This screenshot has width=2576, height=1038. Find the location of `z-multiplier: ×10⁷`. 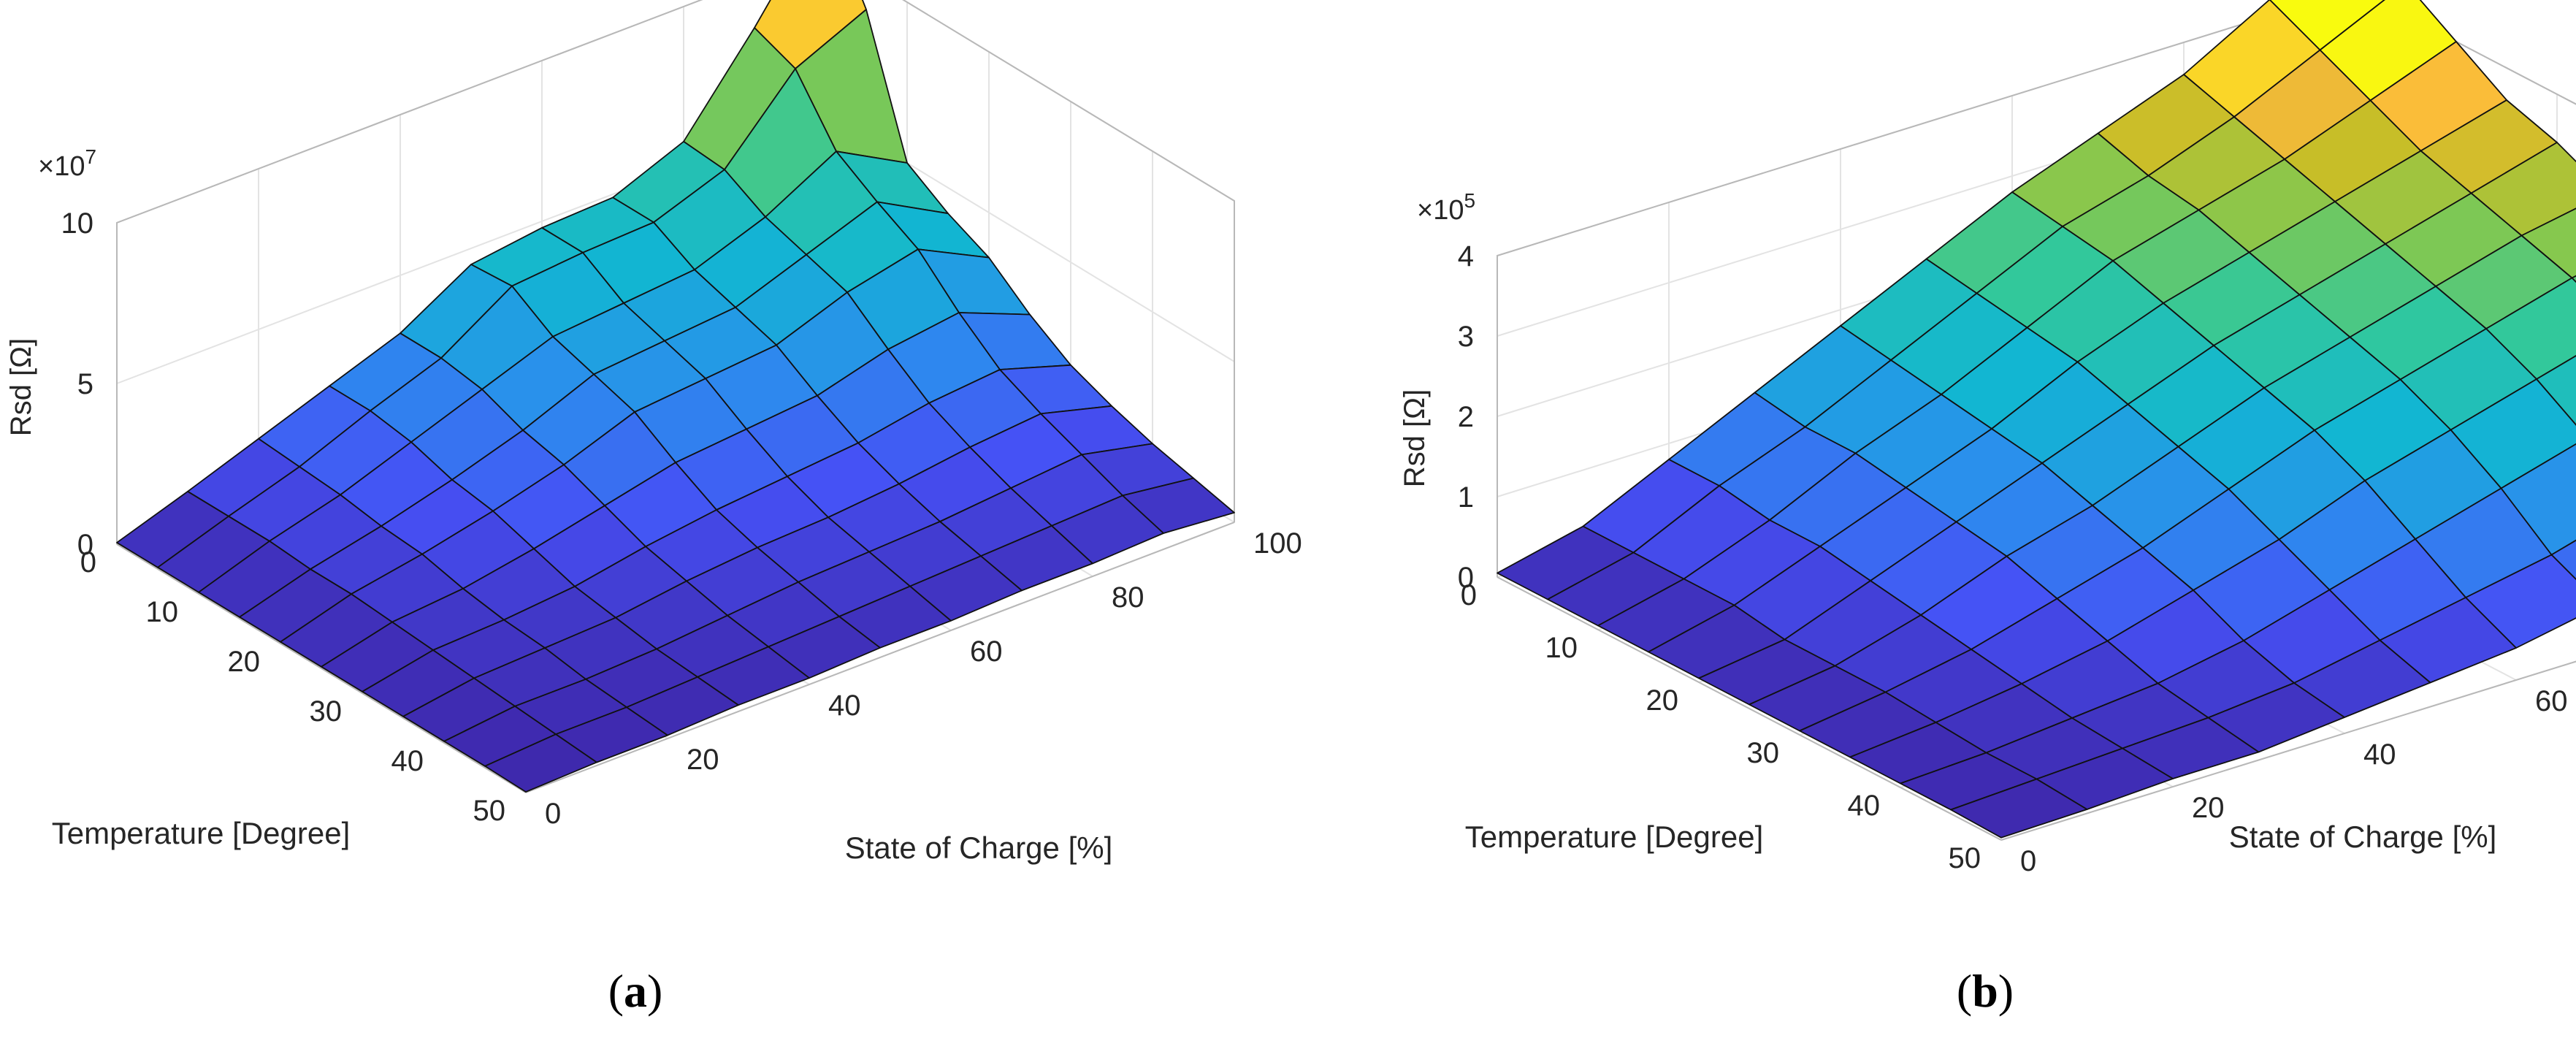

z-multiplier: ×10⁷ is located at coordinates (67, 163).